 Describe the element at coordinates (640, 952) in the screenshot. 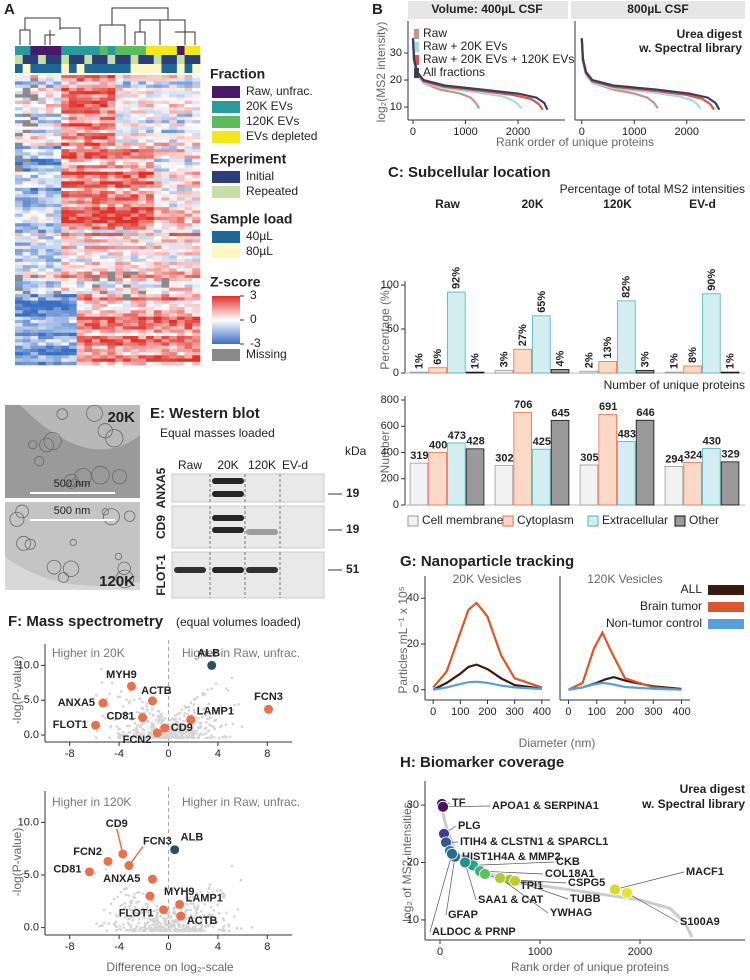

I see `x-tick-label: 2000` at that location.